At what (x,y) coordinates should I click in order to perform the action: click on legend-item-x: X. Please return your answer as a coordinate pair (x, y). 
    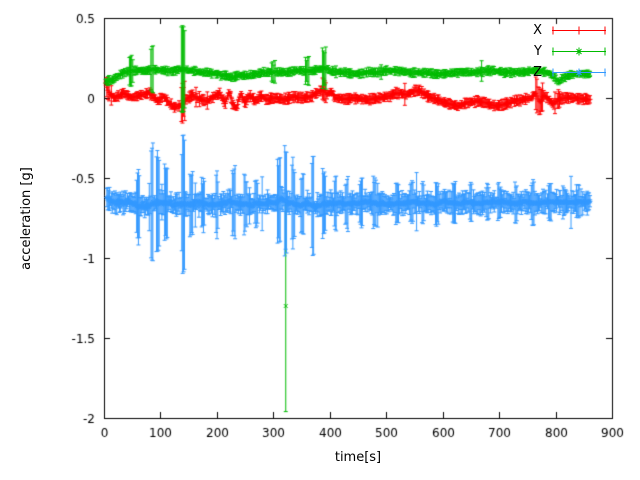
    Looking at the image, I should click on (570, 30).